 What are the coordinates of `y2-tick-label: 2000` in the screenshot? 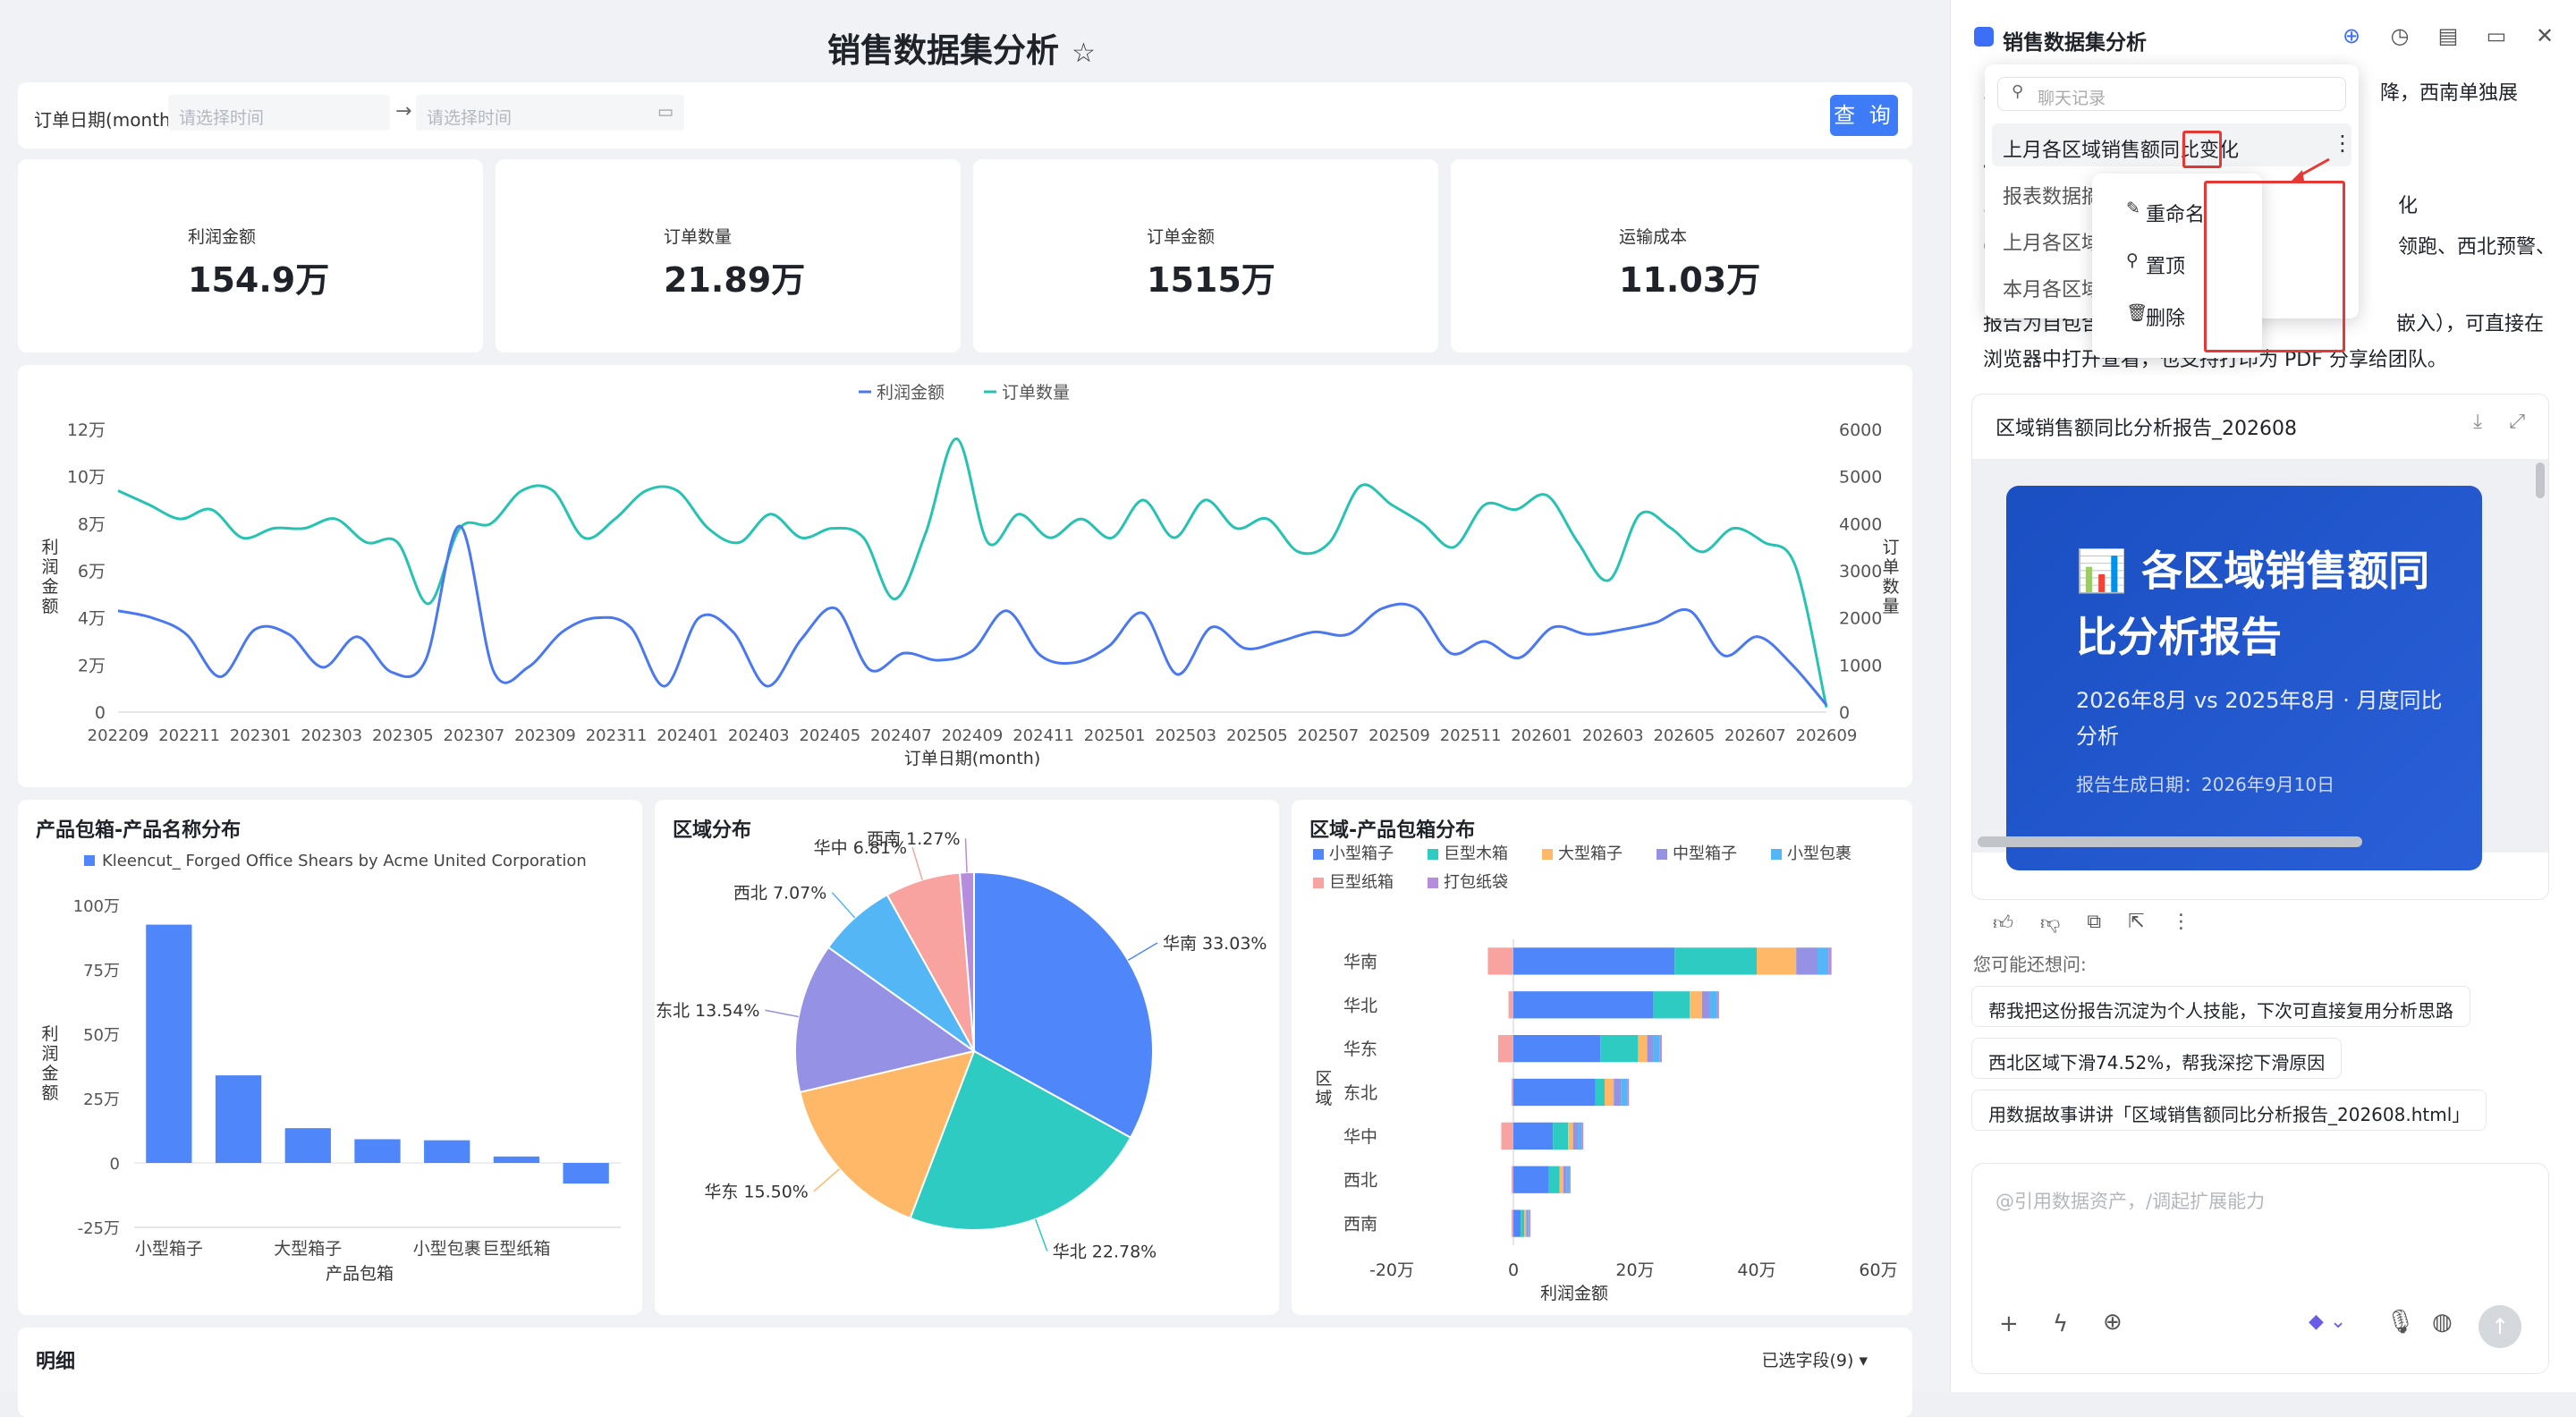 It's located at (1860, 619).